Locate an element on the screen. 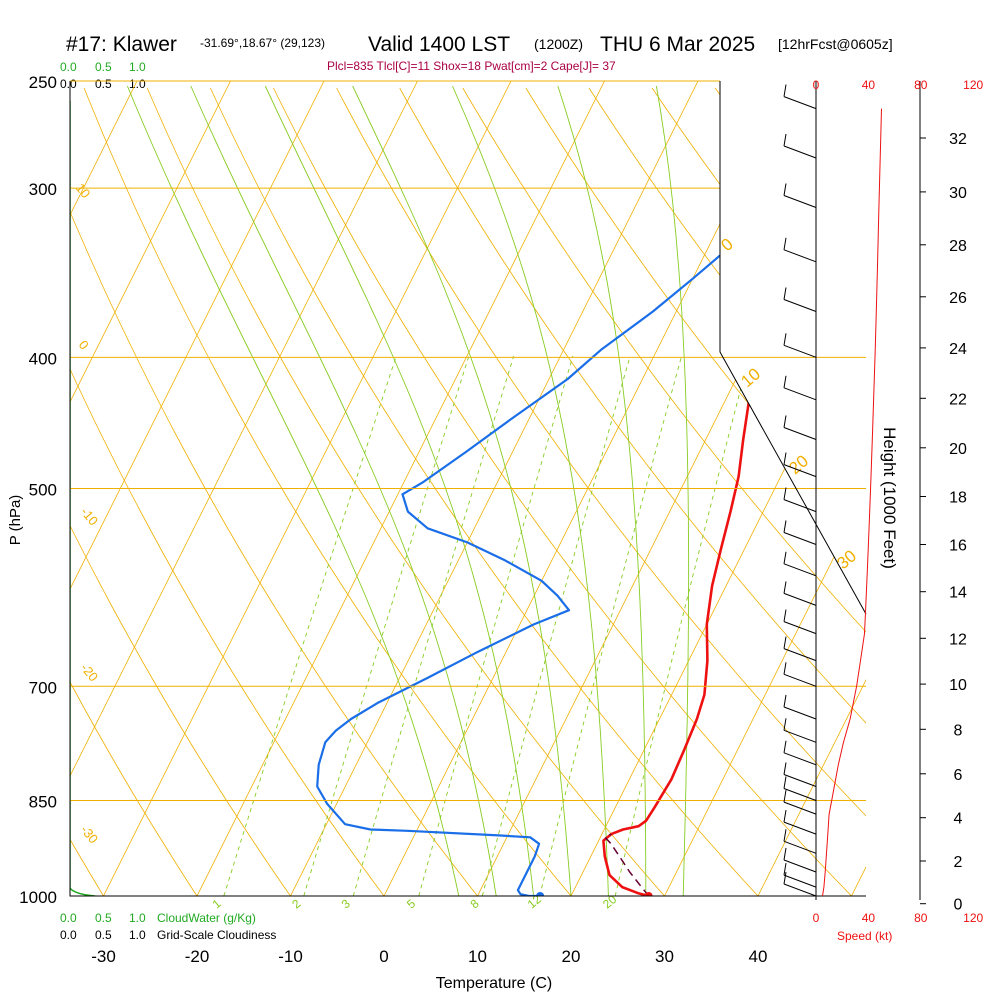  mixing-ratio-label: 3 is located at coordinates (346, 903).